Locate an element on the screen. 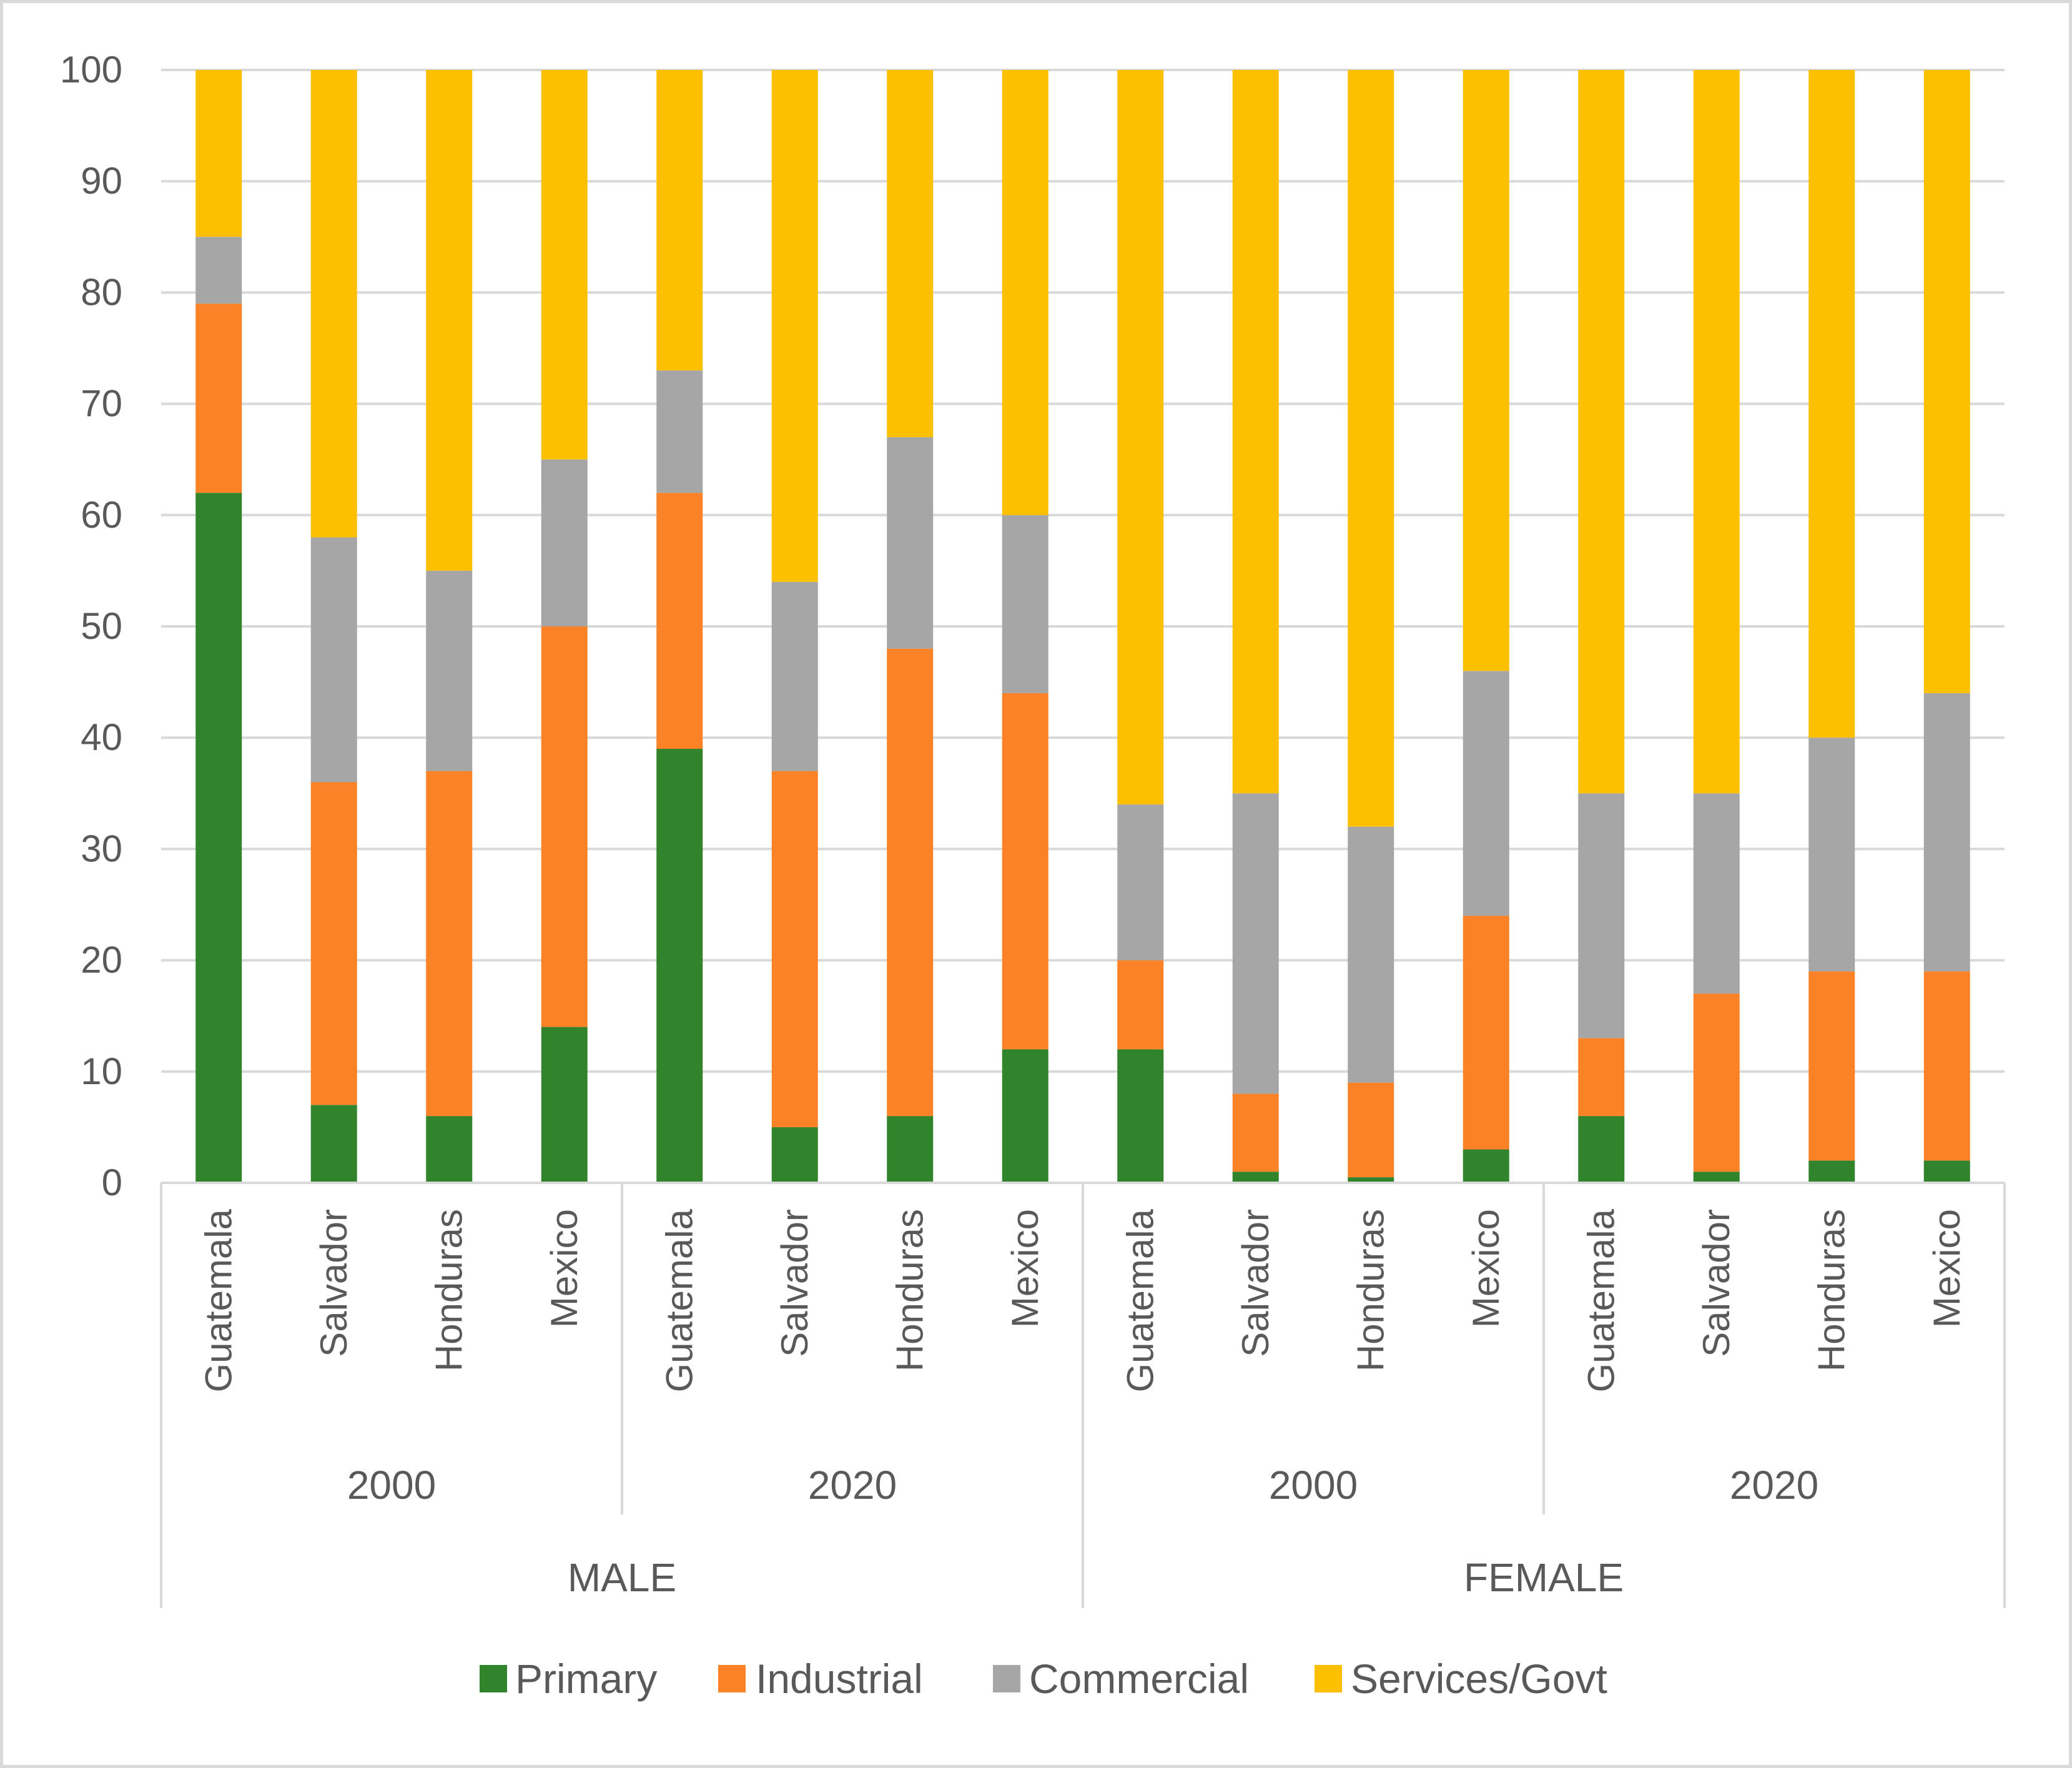  legend-swatch-commercial is located at coordinates (1006, 1679).